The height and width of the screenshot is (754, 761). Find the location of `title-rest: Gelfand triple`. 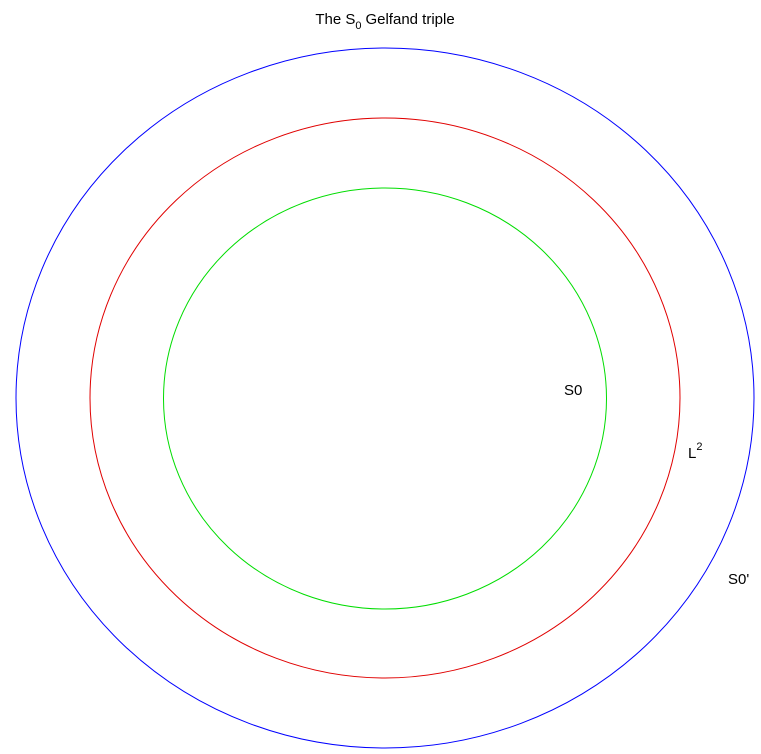

title-rest: Gelfand triple is located at coordinates (409, 19).